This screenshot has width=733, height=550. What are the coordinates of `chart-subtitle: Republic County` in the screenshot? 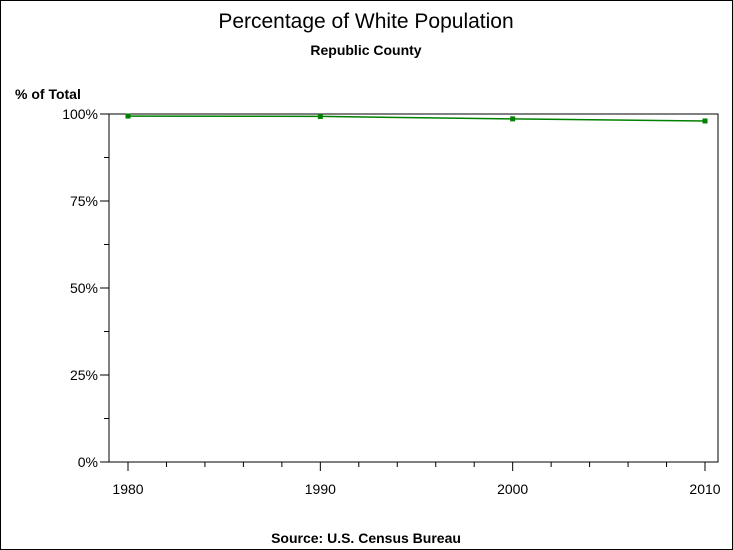 It's located at (365, 50).